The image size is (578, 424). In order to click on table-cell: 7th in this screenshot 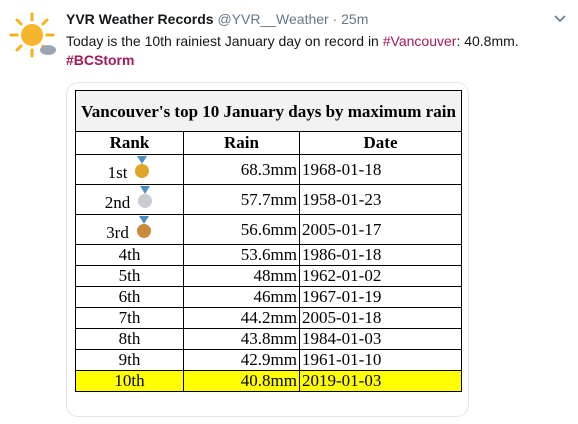, I will do `click(129, 318)`.